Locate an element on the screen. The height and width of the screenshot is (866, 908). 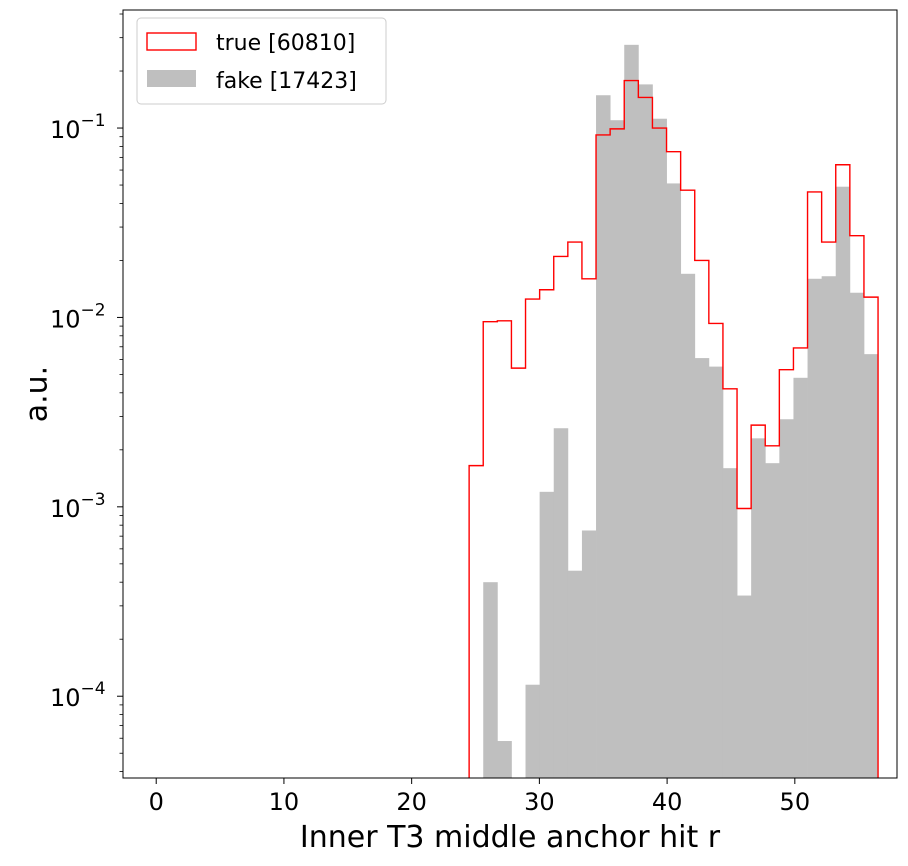
x-tick-label: 0 is located at coordinates (156, 802).